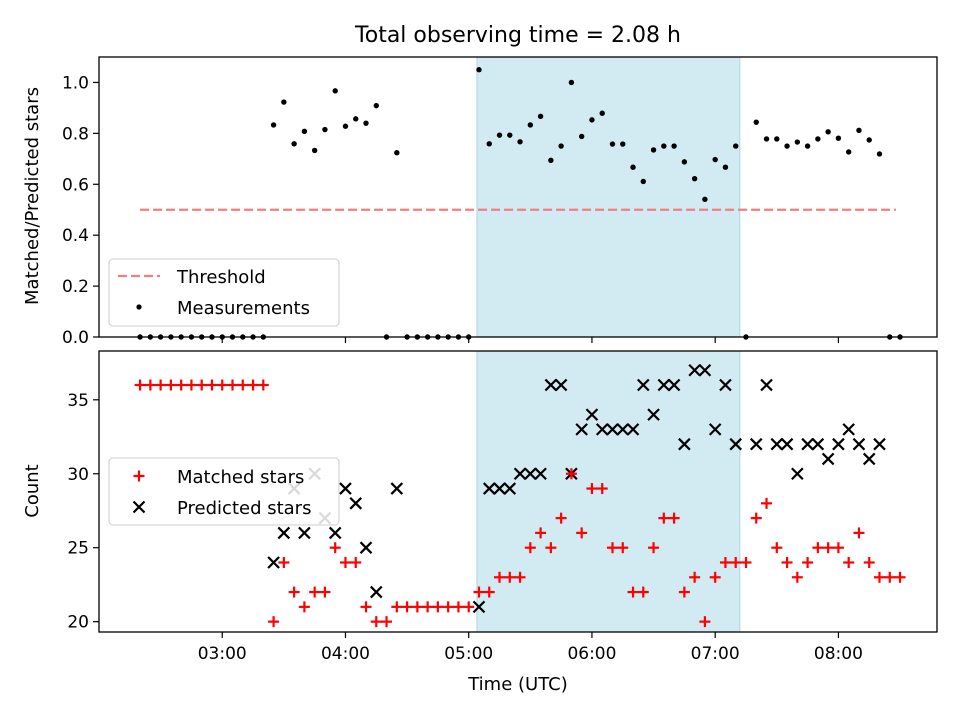 The width and height of the screenshot is (960, 720). I want to click on top-ytick-label: 0.4, so click(75, 236).